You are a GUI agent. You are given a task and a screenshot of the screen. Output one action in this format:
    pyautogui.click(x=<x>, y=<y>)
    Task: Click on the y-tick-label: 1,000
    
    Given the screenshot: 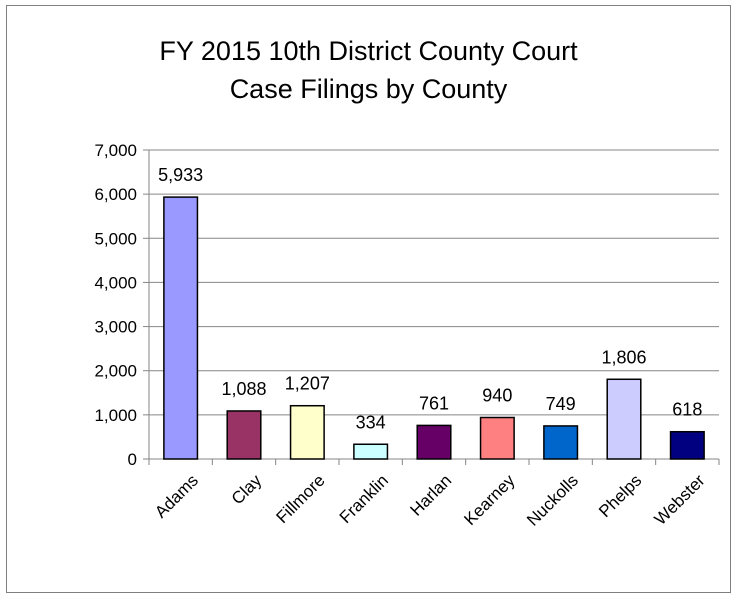 What is the action you would take?
    pyautogui.click(x=115, y=415)
    